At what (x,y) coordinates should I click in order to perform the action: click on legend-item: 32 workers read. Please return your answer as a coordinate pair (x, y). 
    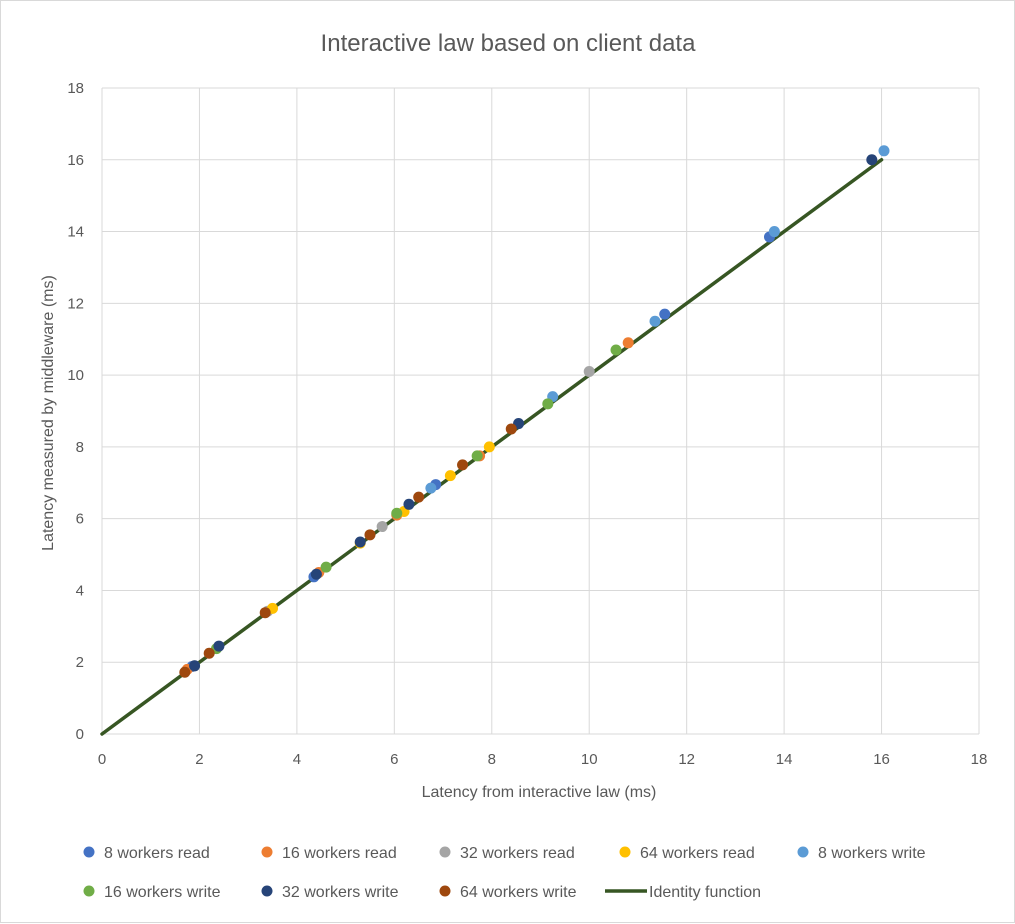
    Looking at the image, I should click on (507, 853).